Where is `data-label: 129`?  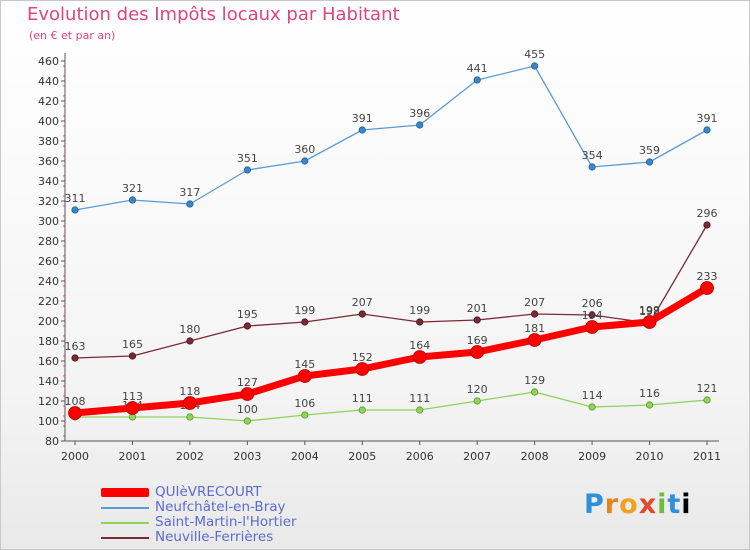
data-label: 129 is located at coordinates (534, 380).